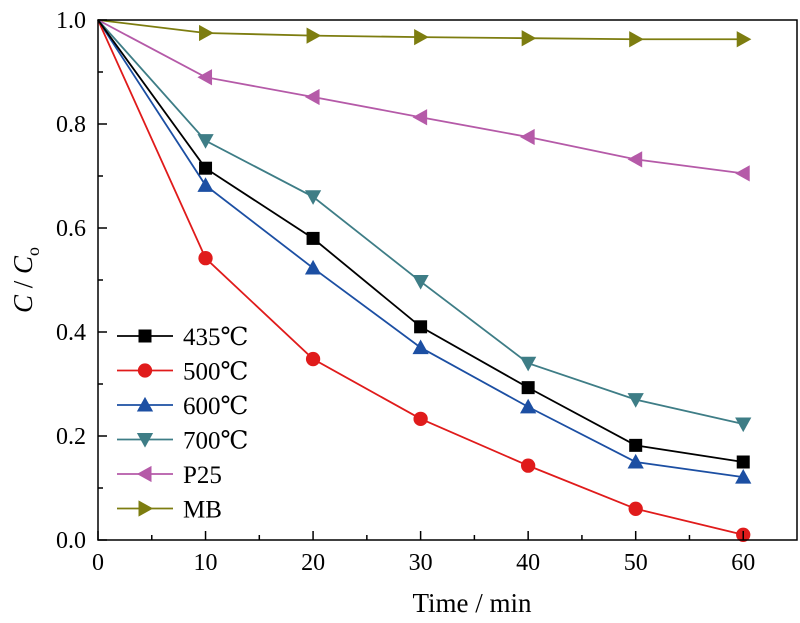  I want to click on legend-label: 600℃, so click(215, 406).